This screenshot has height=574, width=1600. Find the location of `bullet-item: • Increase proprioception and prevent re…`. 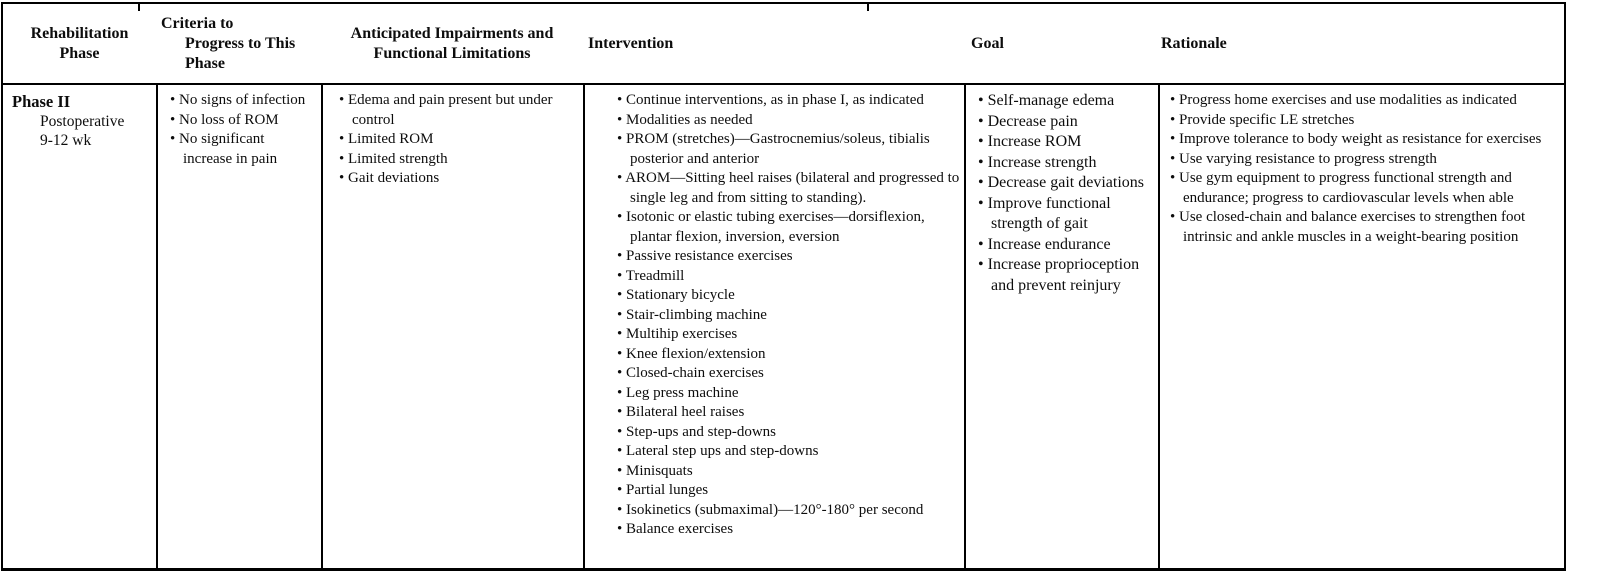

bullet-item: • Increase proprioception and prevent re… is located at coordinates (1062, 275).